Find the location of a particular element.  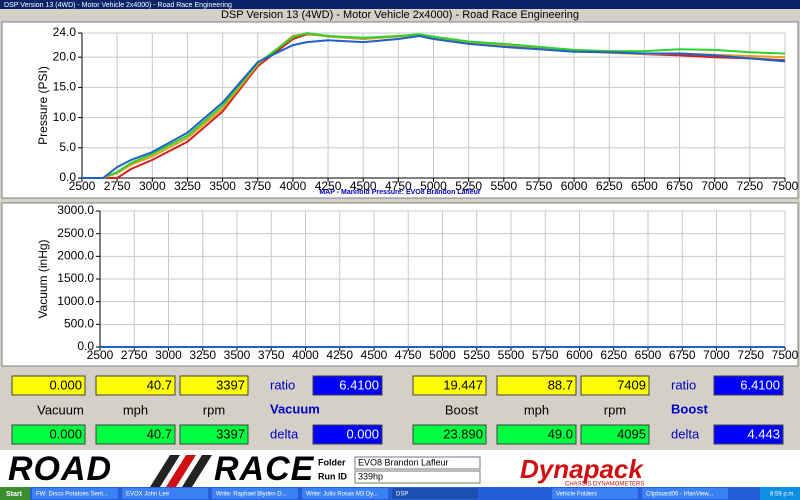

y-tick-label: 1000.0 is located at coordinates (75, 301).